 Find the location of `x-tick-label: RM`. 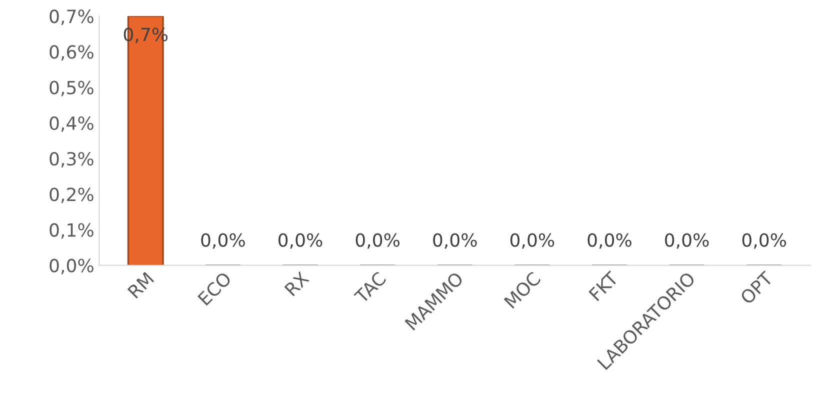

x-tick-label: RM is located at coordinates (140, 285).